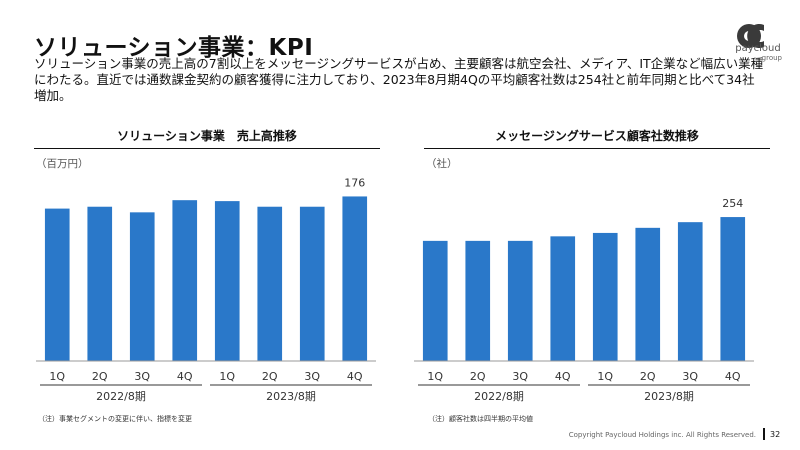  What do you see at coordinates (100, 376) in the screenshot?
I see `left-tick-label-1: 2Q` at bounding box center [100, 376].